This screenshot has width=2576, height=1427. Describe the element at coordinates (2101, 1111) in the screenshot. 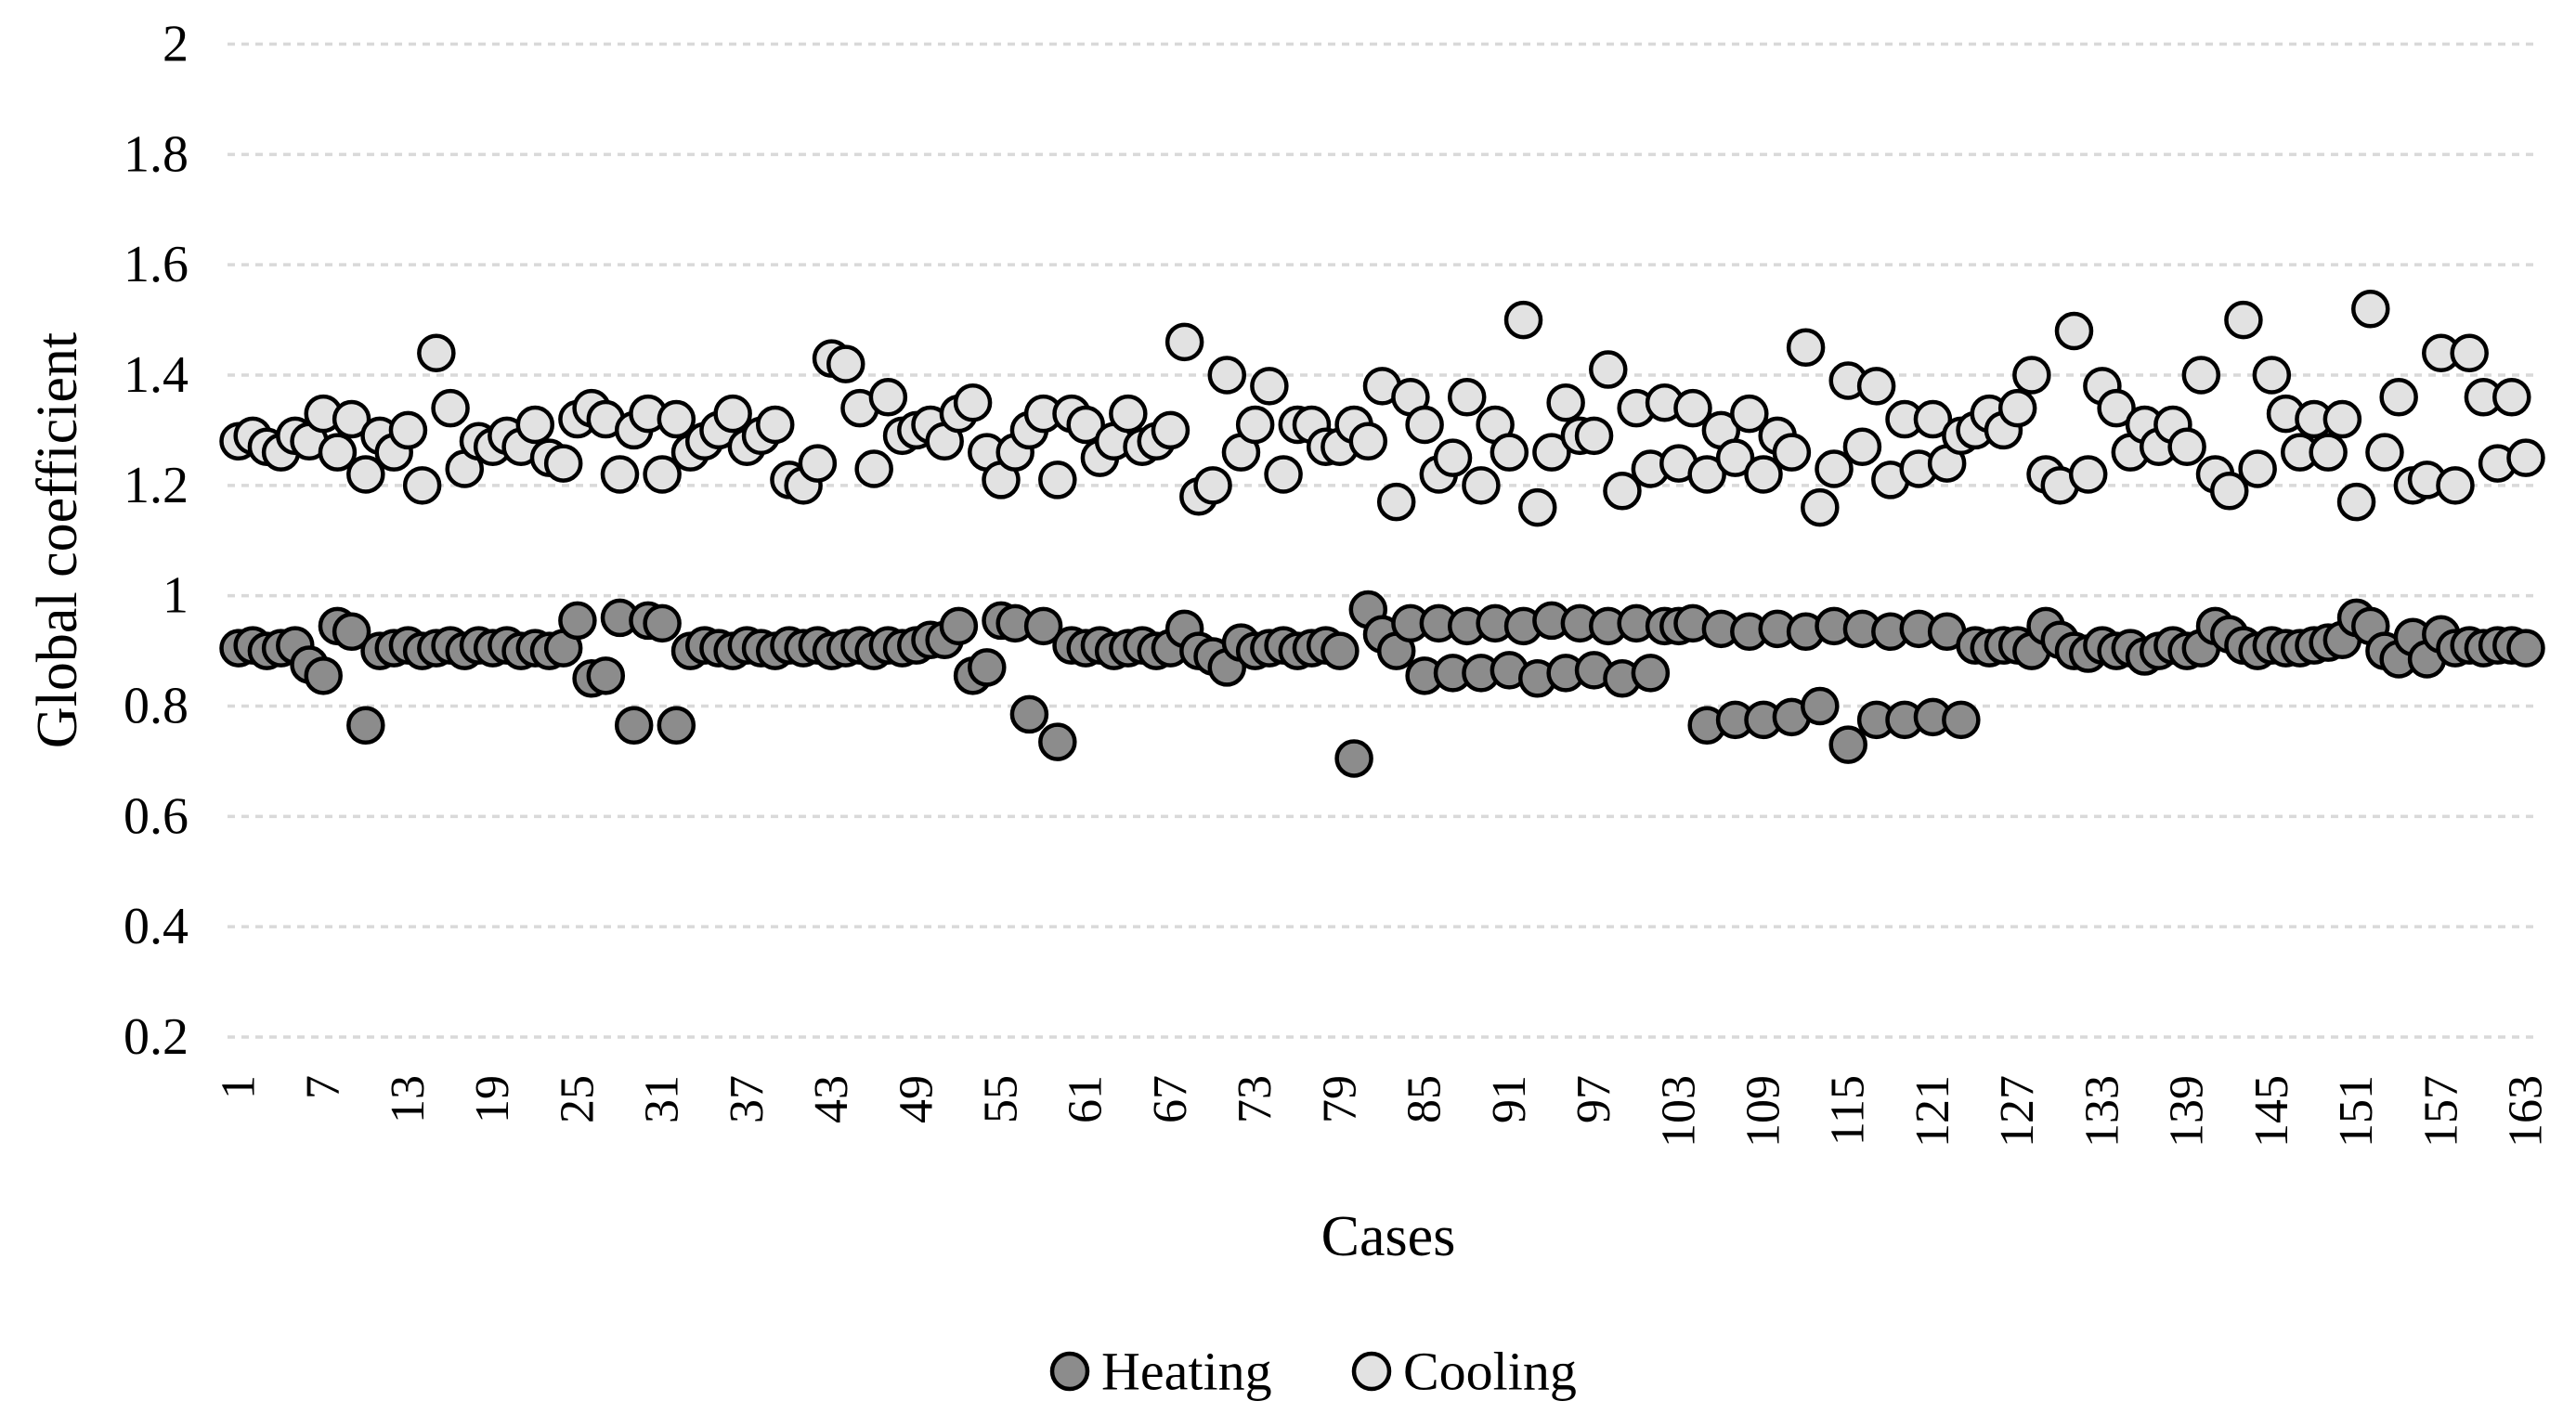

I see `x-tick-label: 133` at that location.